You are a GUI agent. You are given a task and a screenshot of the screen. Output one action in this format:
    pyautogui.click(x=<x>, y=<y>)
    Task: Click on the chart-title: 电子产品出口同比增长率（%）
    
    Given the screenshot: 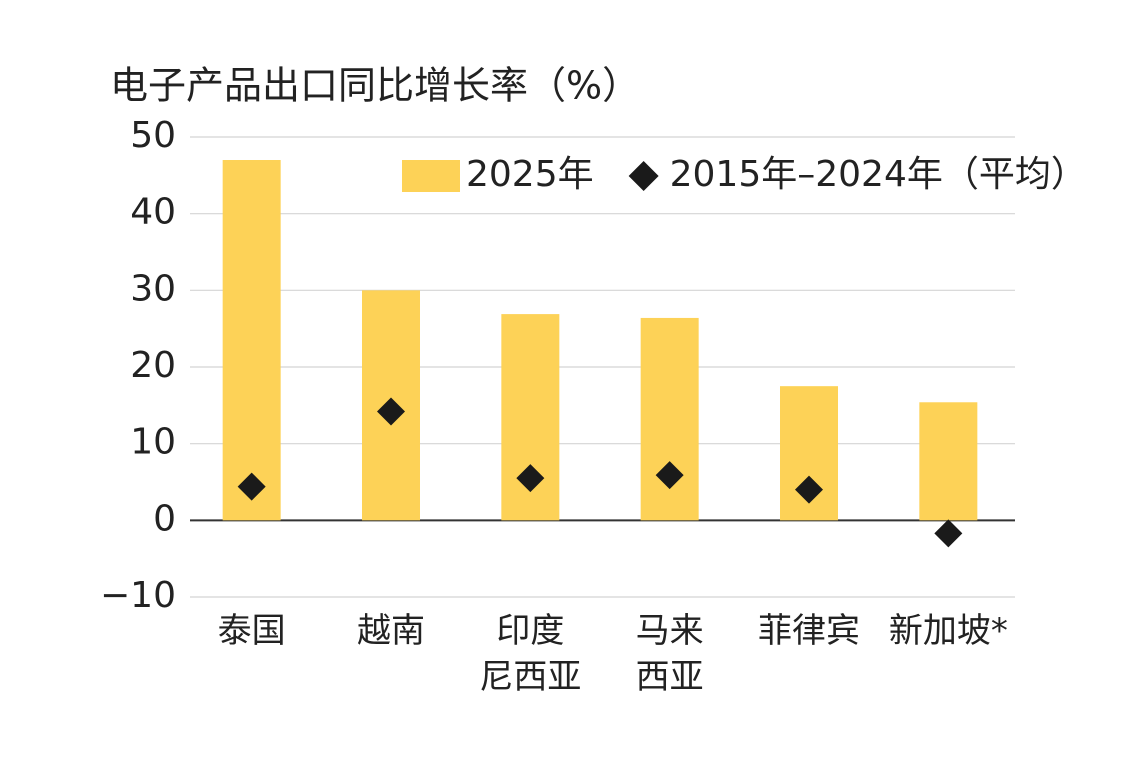 What is the action you would take?
    pyautogui.click(x=375, y=86)
    